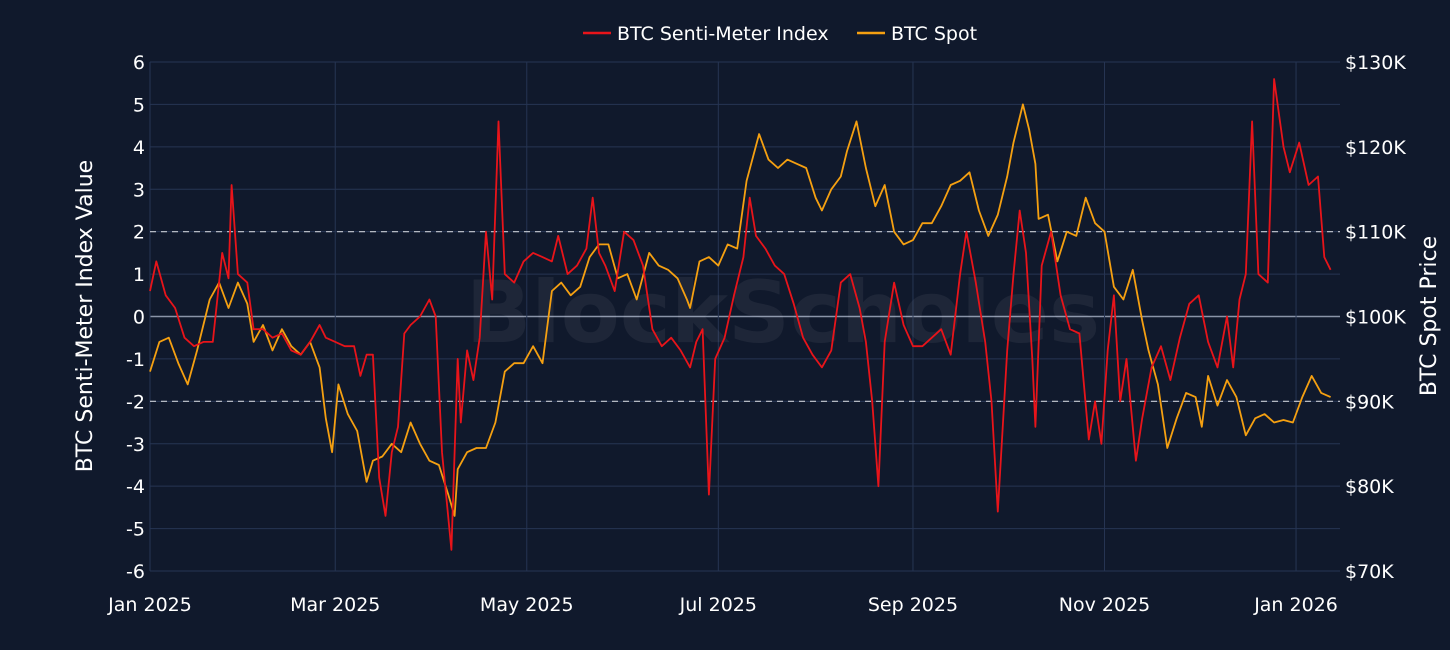 The width and height of the screenshot is (1450, 650). What do you see at coordinates (1375, 318) in the screenshot?
I see `right-tick-label: $100K` at bounding box center [1375, 318].